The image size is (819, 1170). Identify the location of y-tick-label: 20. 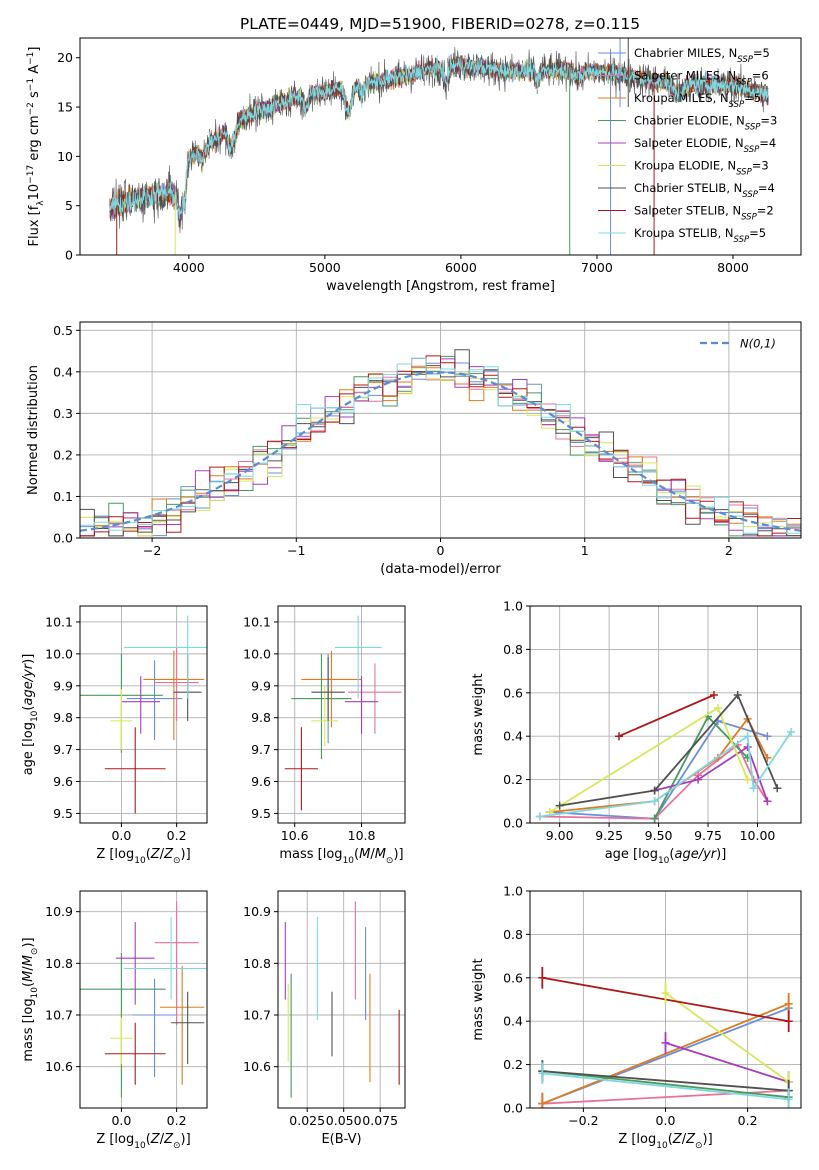
(65, 57).